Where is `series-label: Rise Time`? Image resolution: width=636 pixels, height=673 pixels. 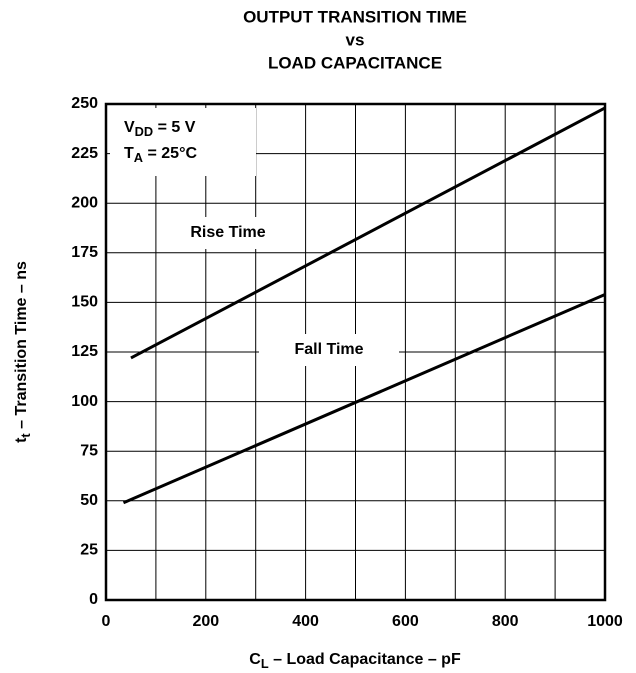
series-label: Rise Time is located at coordinates (227, 232).